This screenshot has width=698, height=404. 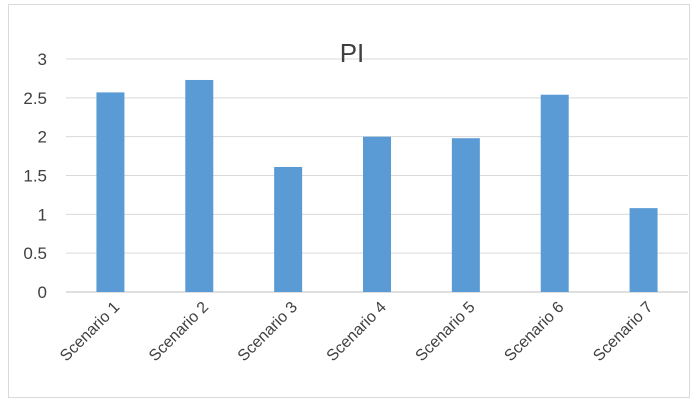 I want to click on y-tick-labels: 0 0.5 1 1.5 2 2.5 3, so click(x=35, y=176).